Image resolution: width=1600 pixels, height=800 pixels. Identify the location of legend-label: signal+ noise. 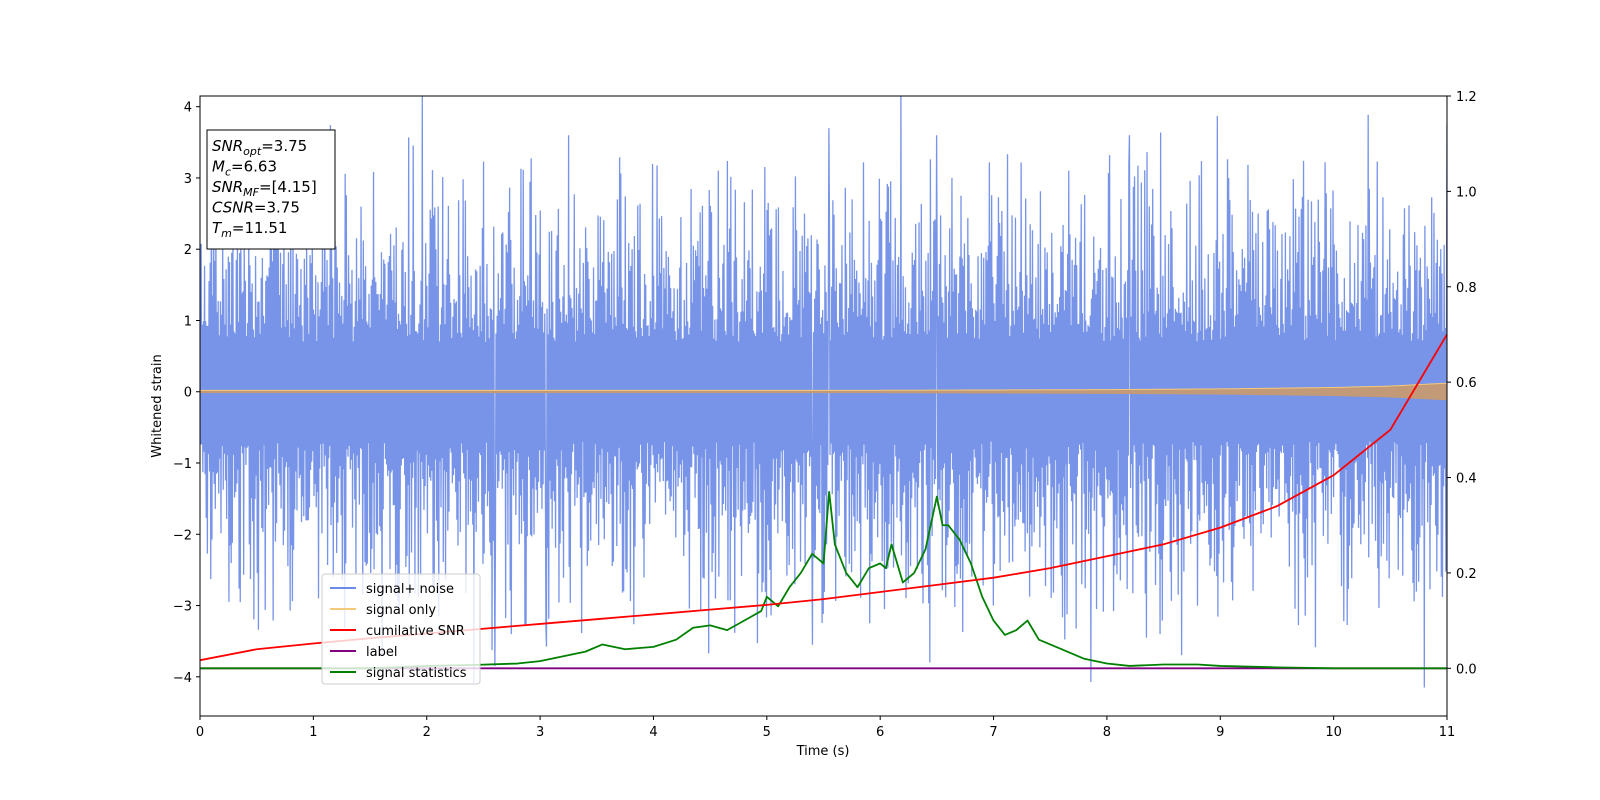
(410, 589).